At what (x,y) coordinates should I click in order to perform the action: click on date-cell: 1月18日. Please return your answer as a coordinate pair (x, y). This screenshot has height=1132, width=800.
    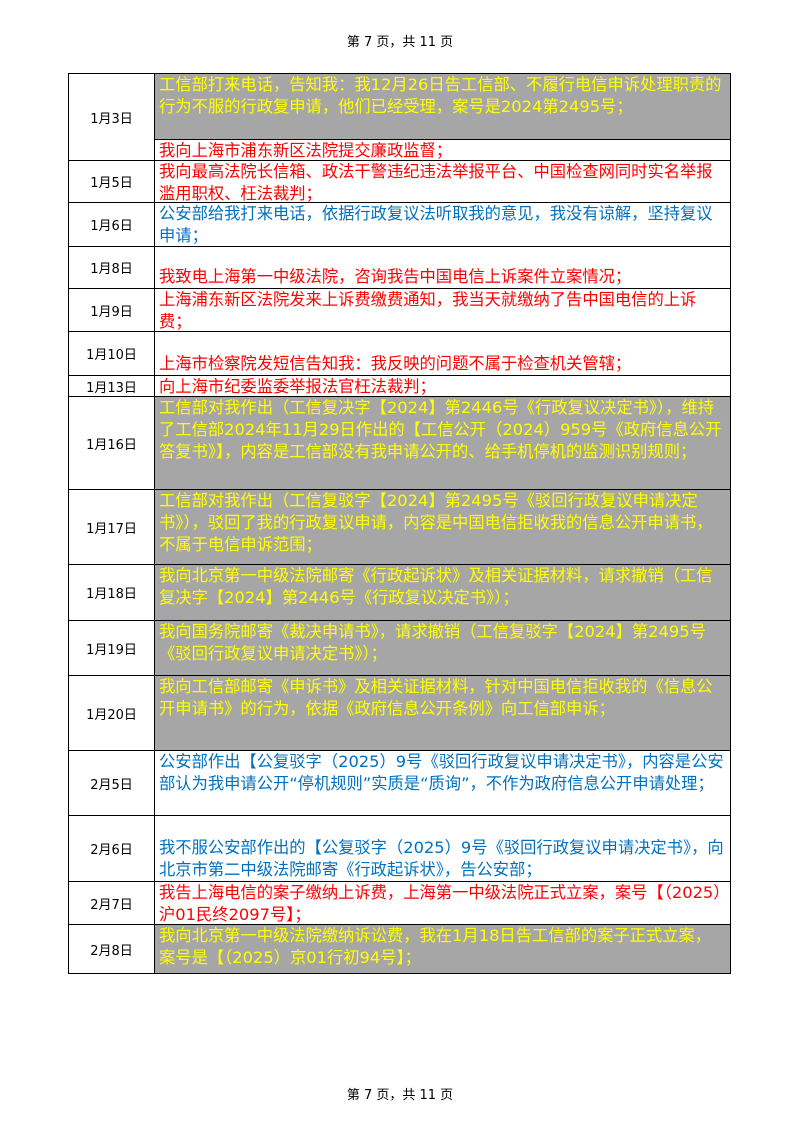
    Looking at the image, I should click on (111, 592).